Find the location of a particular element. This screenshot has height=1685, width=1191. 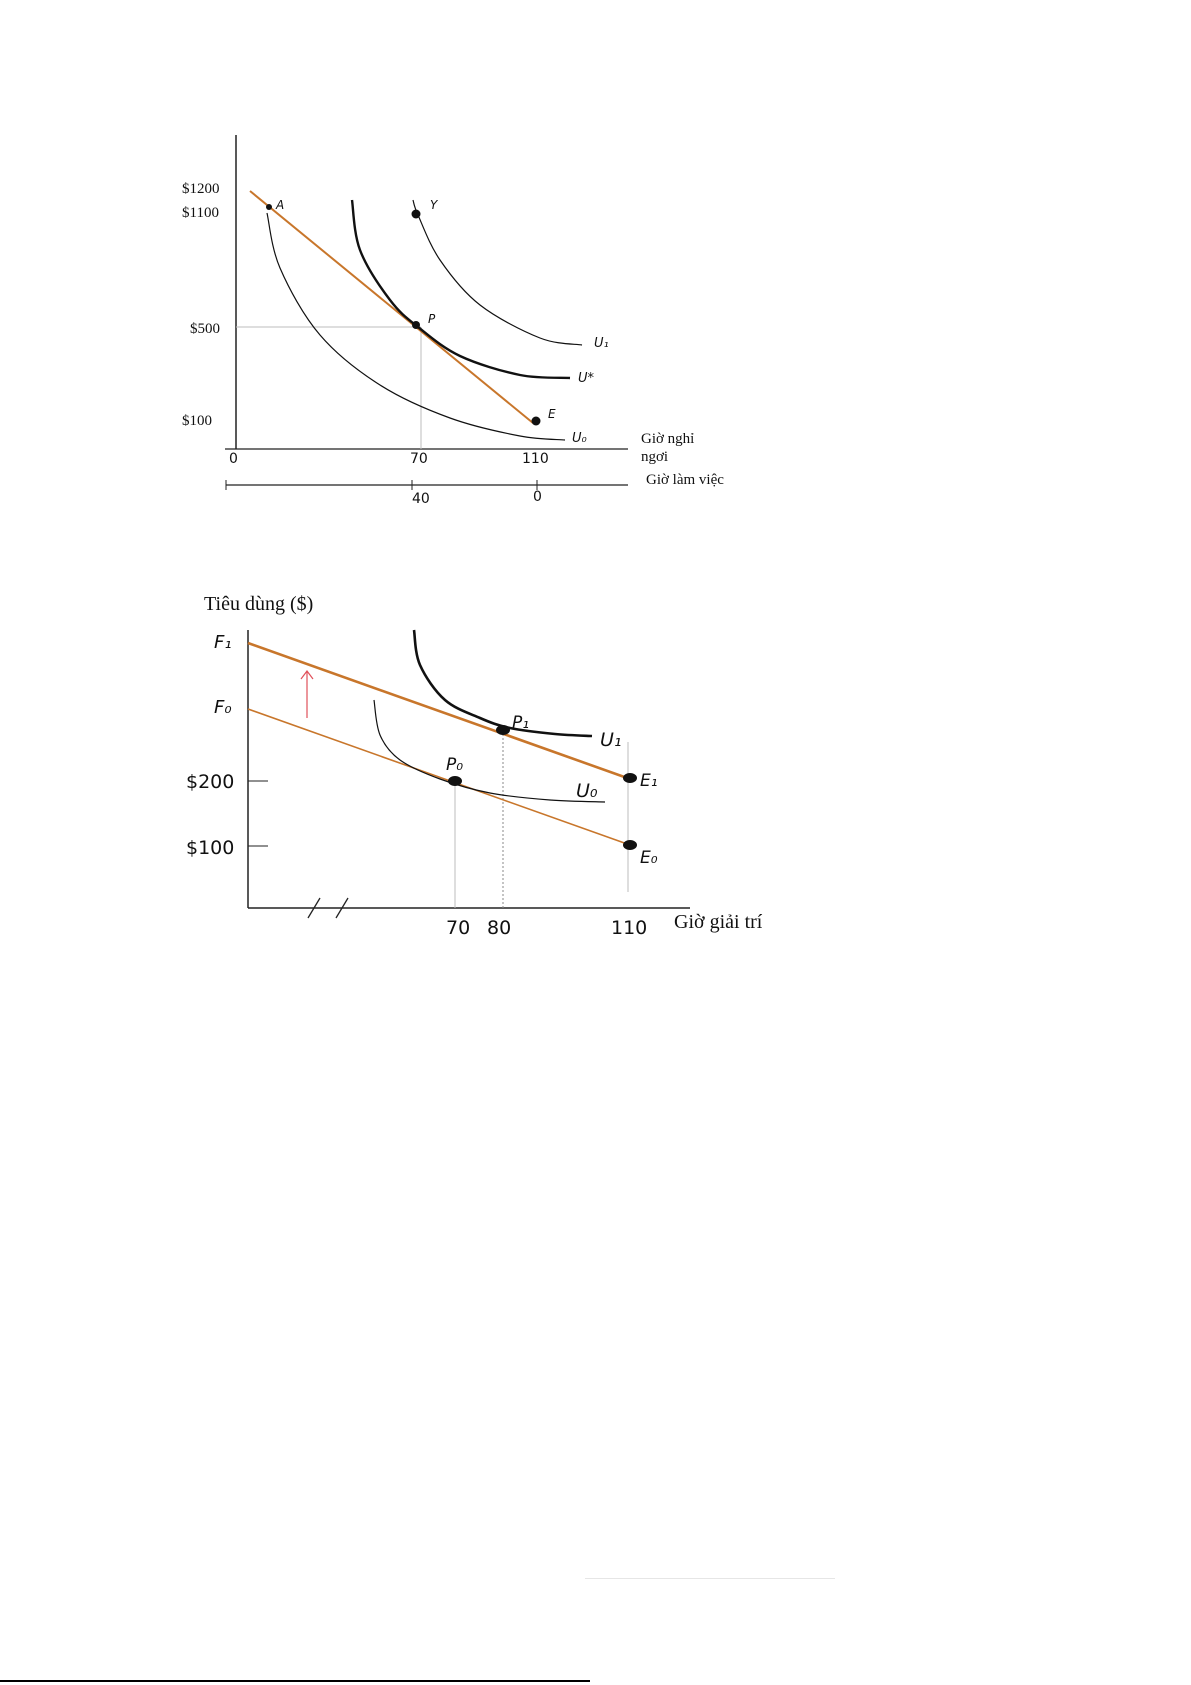

x-tick-label: 80 is located at coordinates (499, 928).